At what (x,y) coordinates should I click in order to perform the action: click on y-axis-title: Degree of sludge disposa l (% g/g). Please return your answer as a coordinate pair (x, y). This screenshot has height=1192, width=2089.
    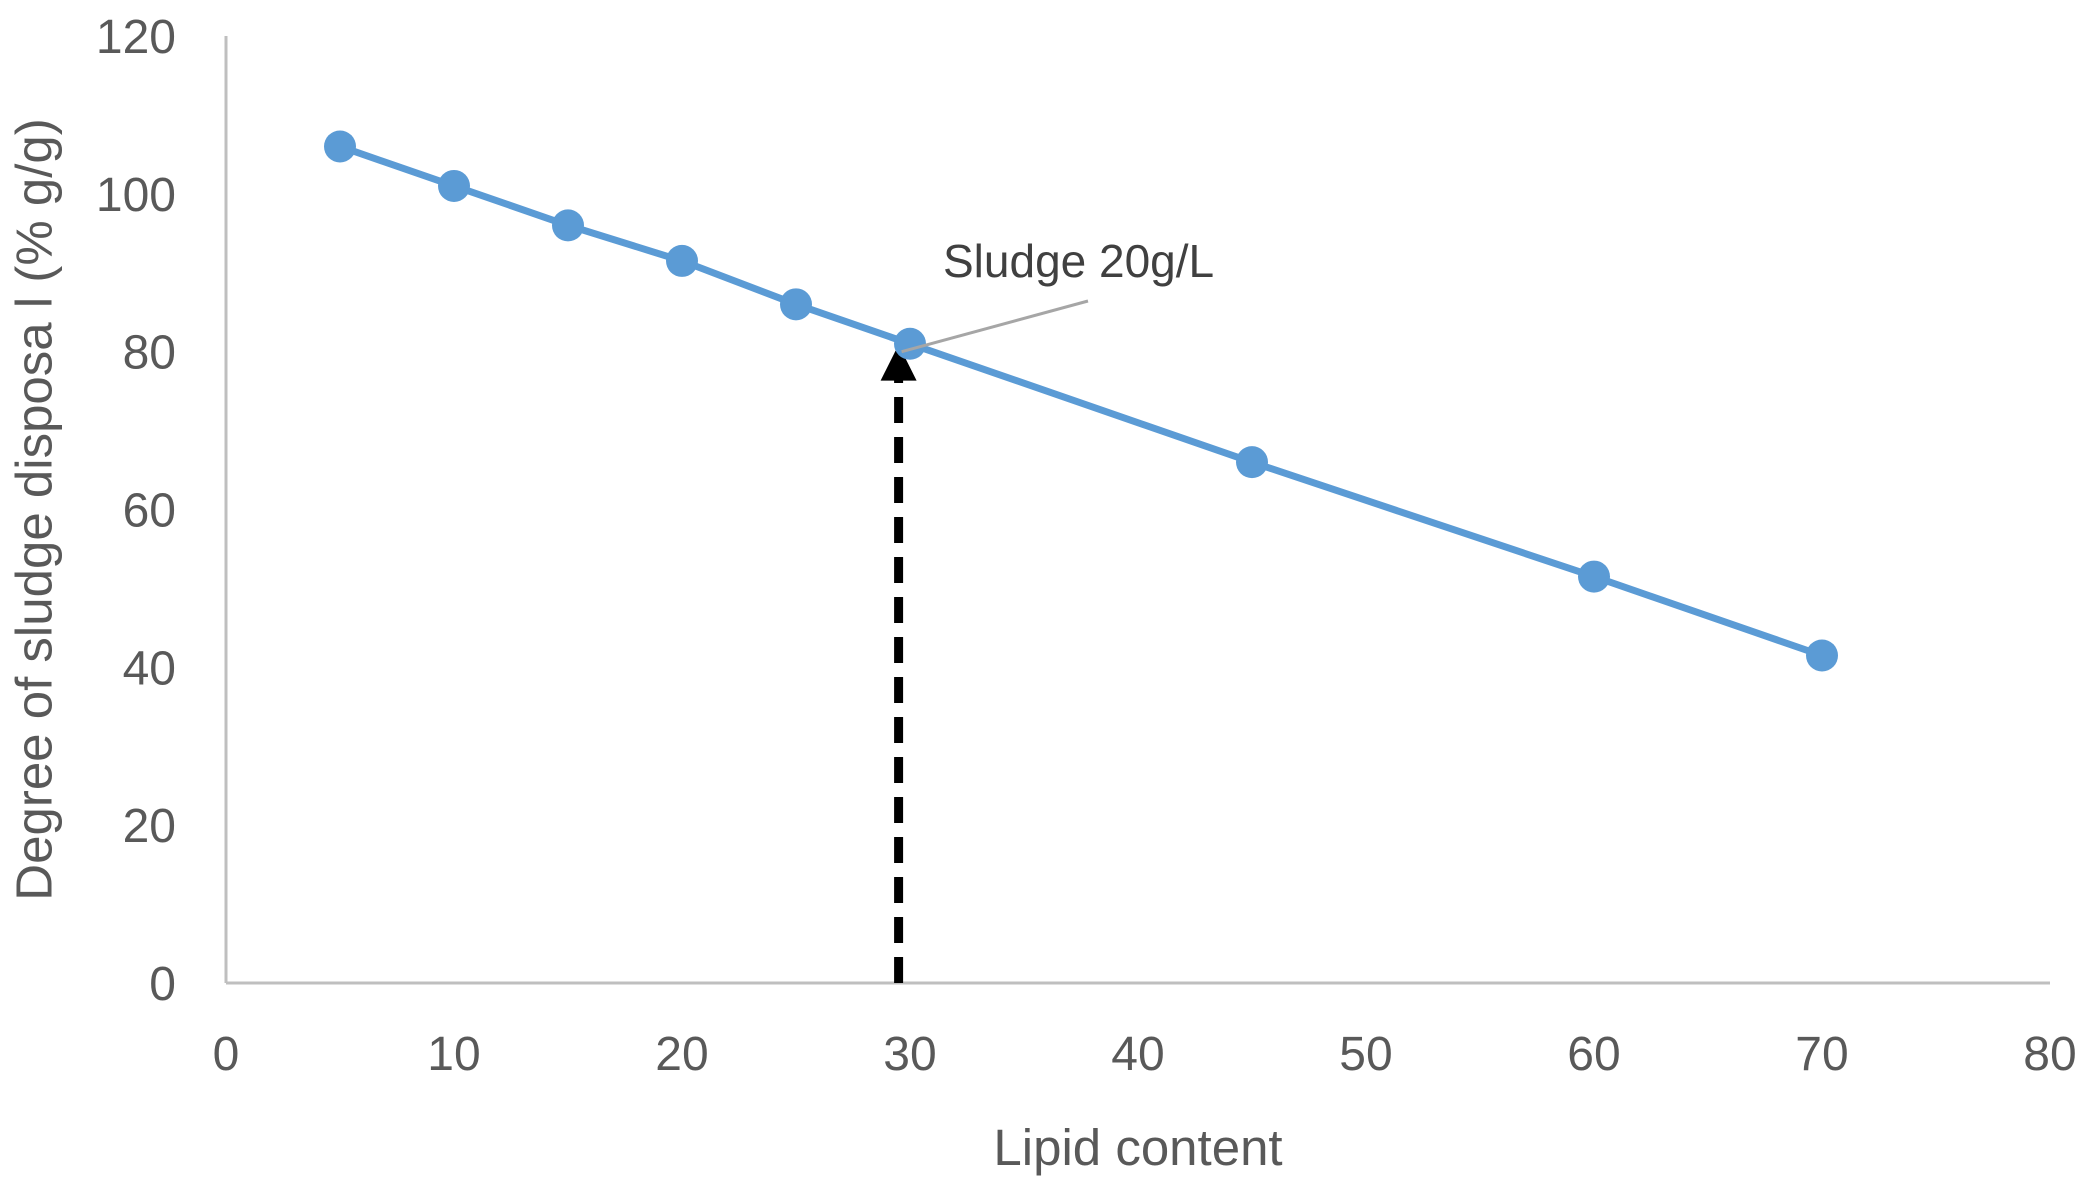
    Looking at the image, I should click on (33, 509).